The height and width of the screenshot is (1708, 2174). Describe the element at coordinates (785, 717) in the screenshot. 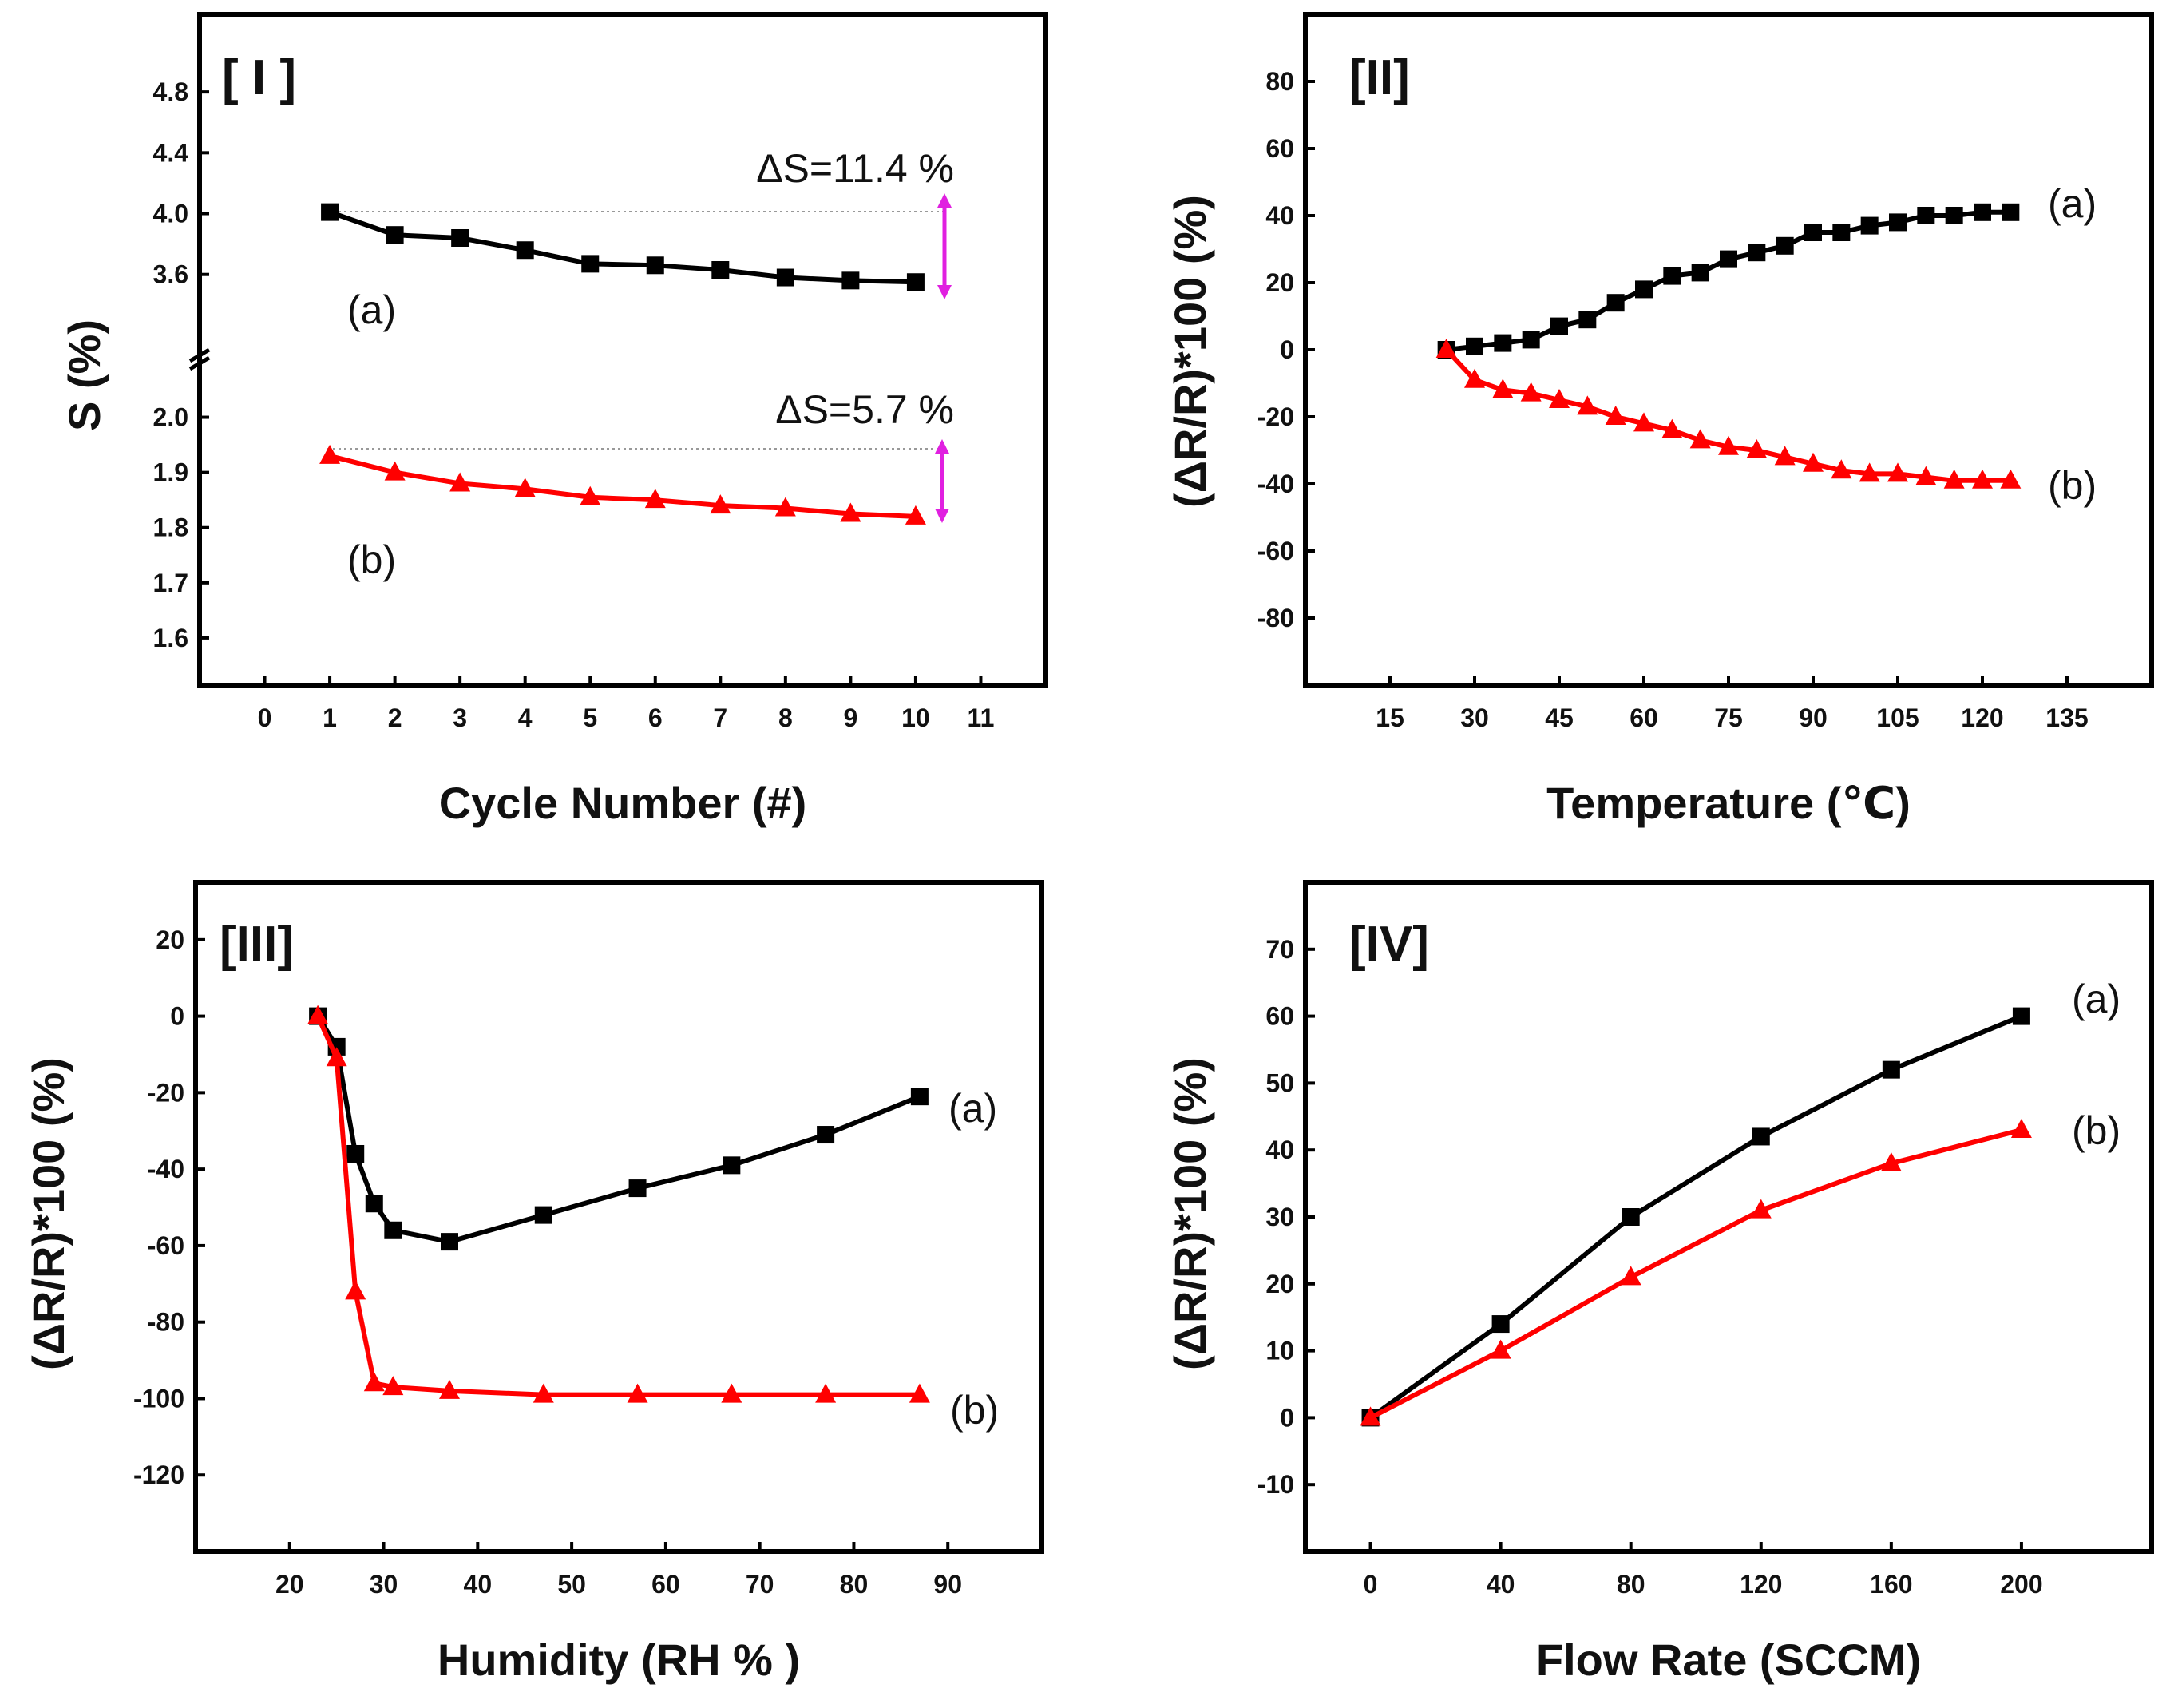

I see `x-tick-label: 8` at that location.